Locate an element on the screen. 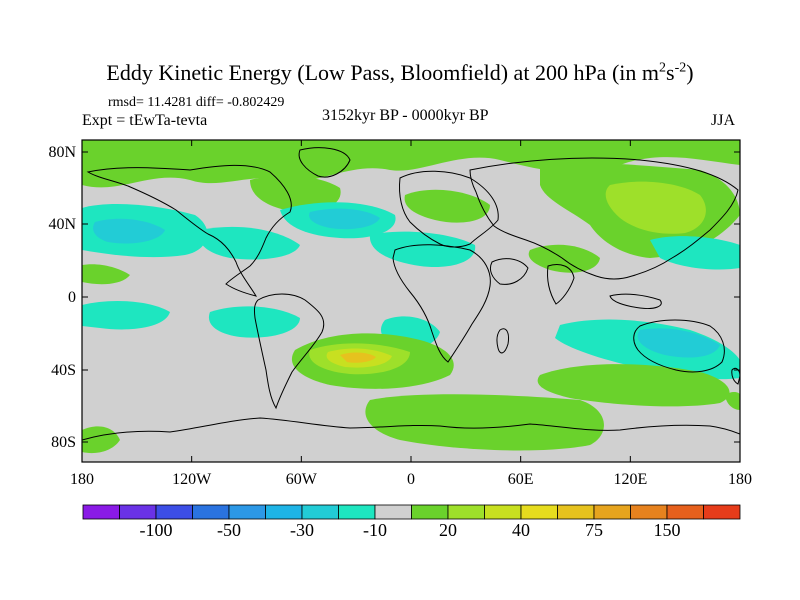  negative-region-north-america-core is located at coordinates (344, 219).